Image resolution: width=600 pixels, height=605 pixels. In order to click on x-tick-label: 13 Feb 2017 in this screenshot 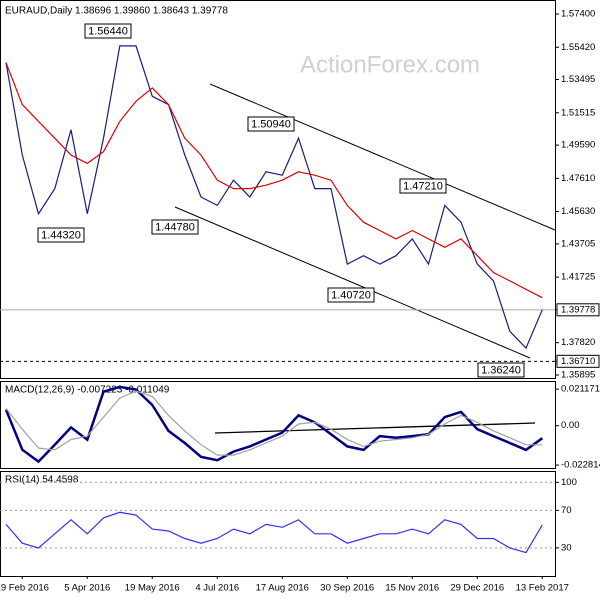, I will do `click(542, 588)`.